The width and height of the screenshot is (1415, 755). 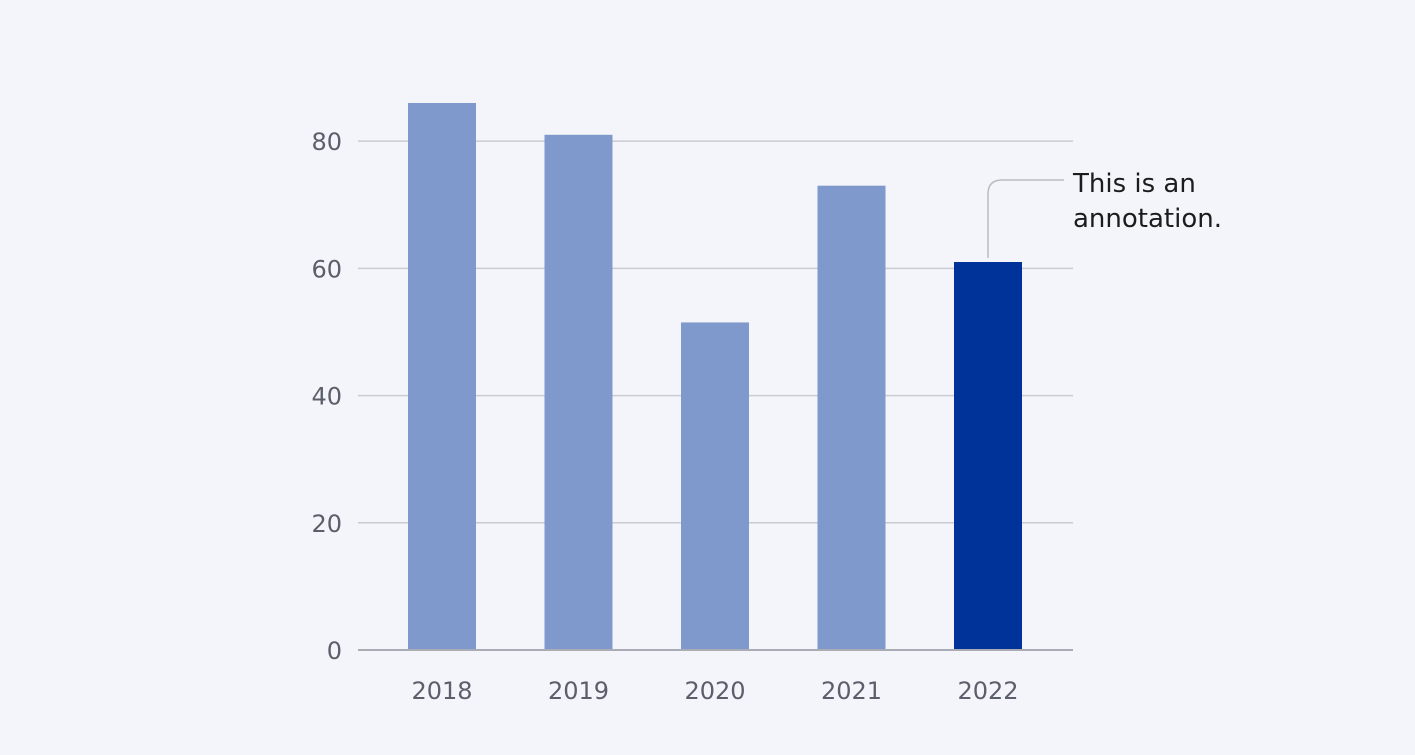 I want to click on x-tick-label: 2020, so click(x=714, y=691).